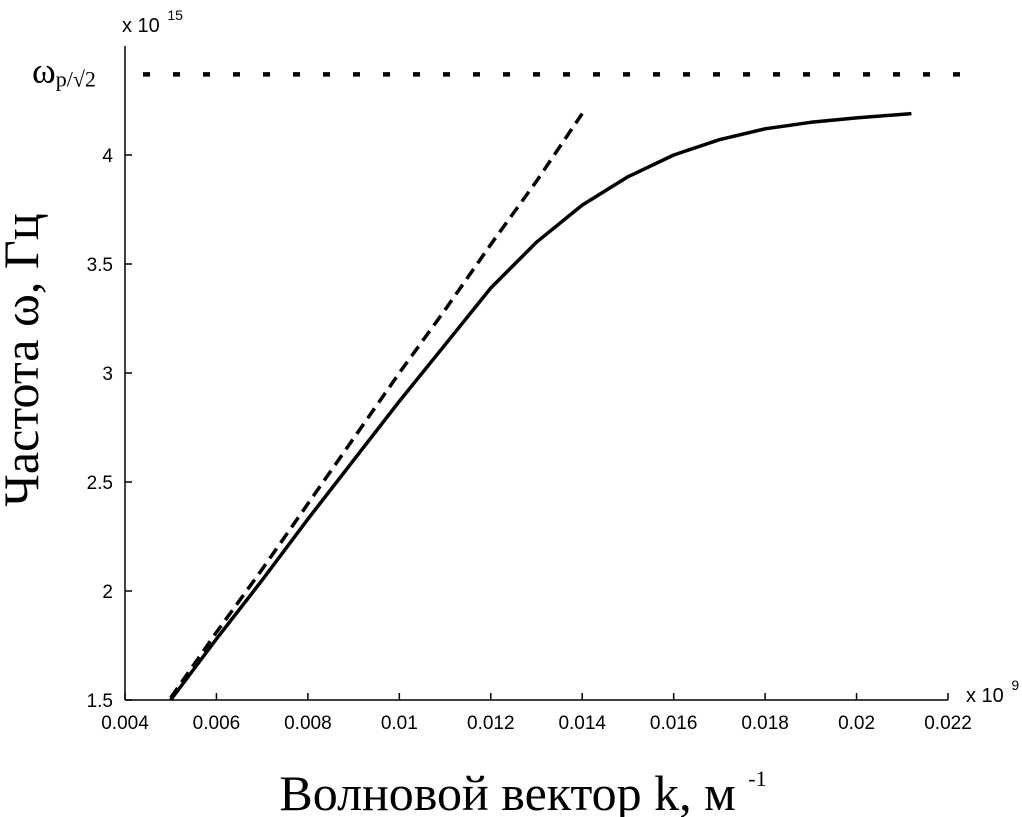 The height and width of the screenshot is (817, 1022). I want to click on y-tick-label: 3.5, so click(100, 265).